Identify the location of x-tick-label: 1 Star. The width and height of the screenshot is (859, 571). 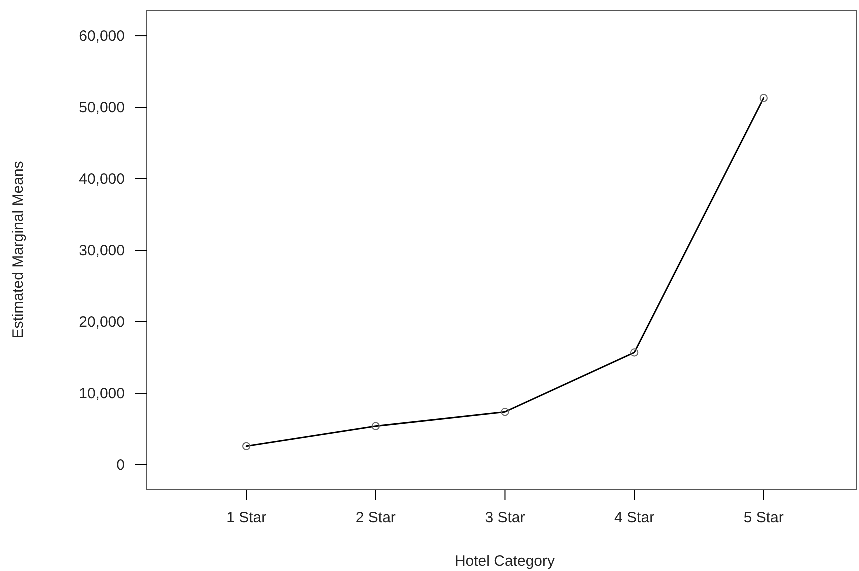
(246, 518).